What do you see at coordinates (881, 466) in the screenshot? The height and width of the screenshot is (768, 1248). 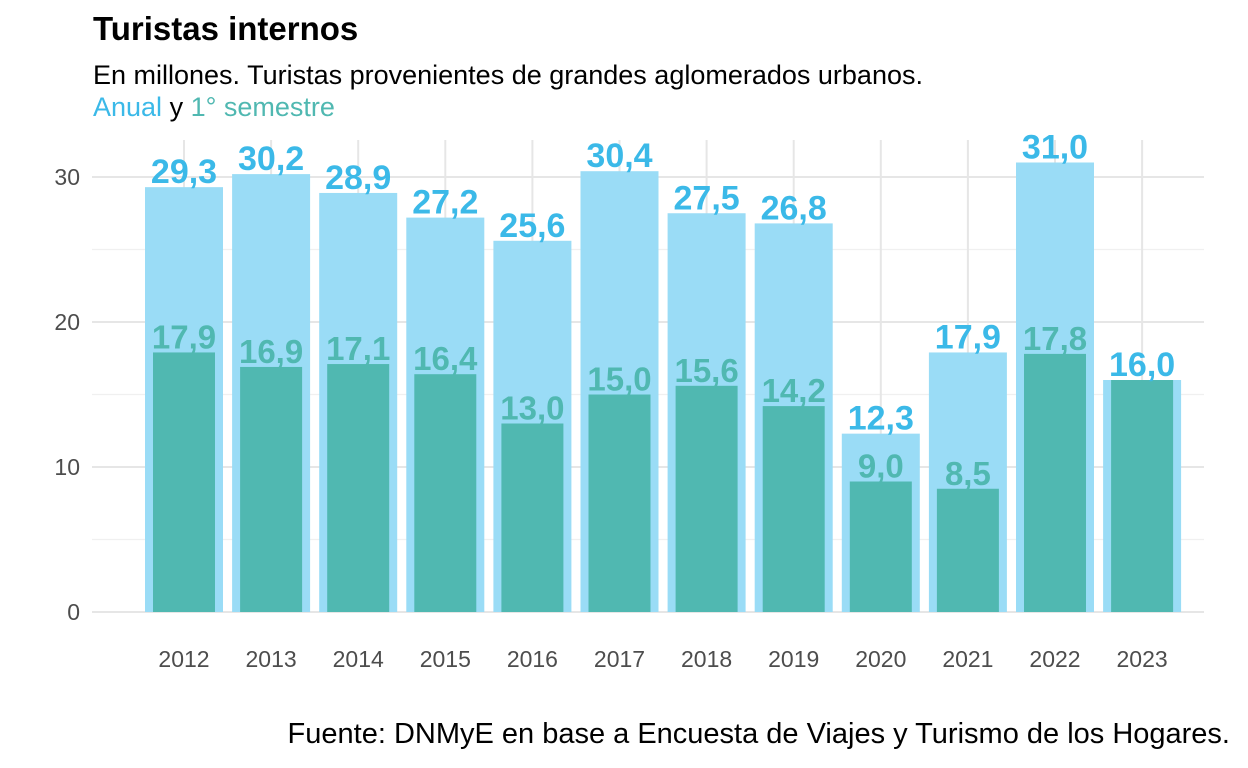 I see `data-label-semester: 9,0` at bounding box center [881, 466].